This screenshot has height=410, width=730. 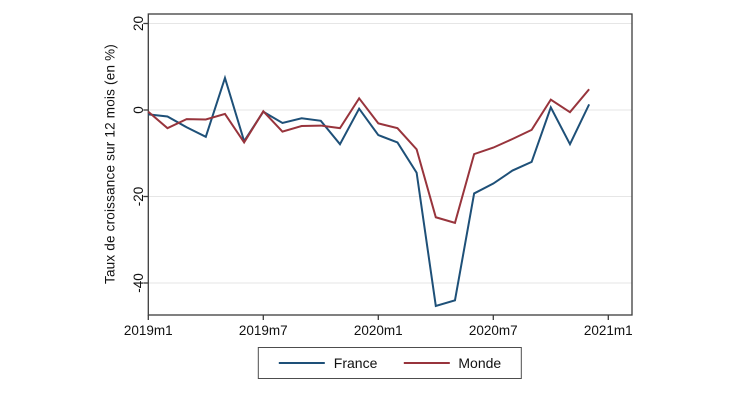 I want to click on y-tick-label: 0, so click(x=138, y=110).